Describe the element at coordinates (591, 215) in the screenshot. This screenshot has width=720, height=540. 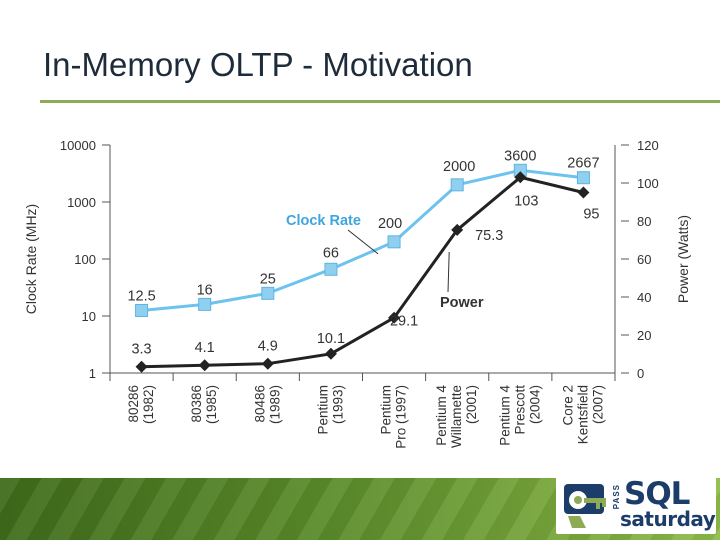
I see `power-value-label: 95` at that location.